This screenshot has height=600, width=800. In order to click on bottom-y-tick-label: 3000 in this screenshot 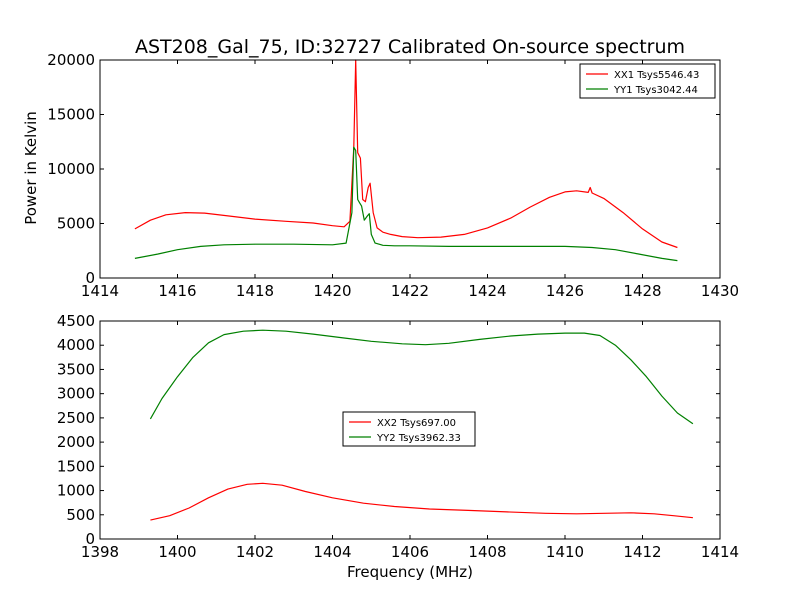, I will do `click(76, 394)`.